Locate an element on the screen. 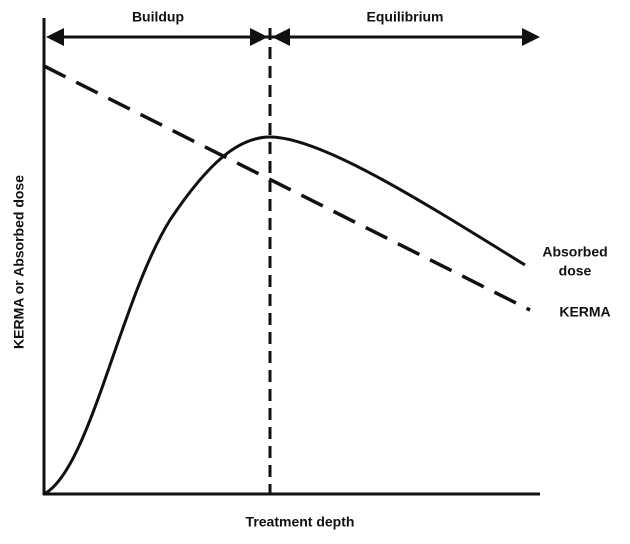  region-label: Equilibrium is located at coordinates (405, 17).